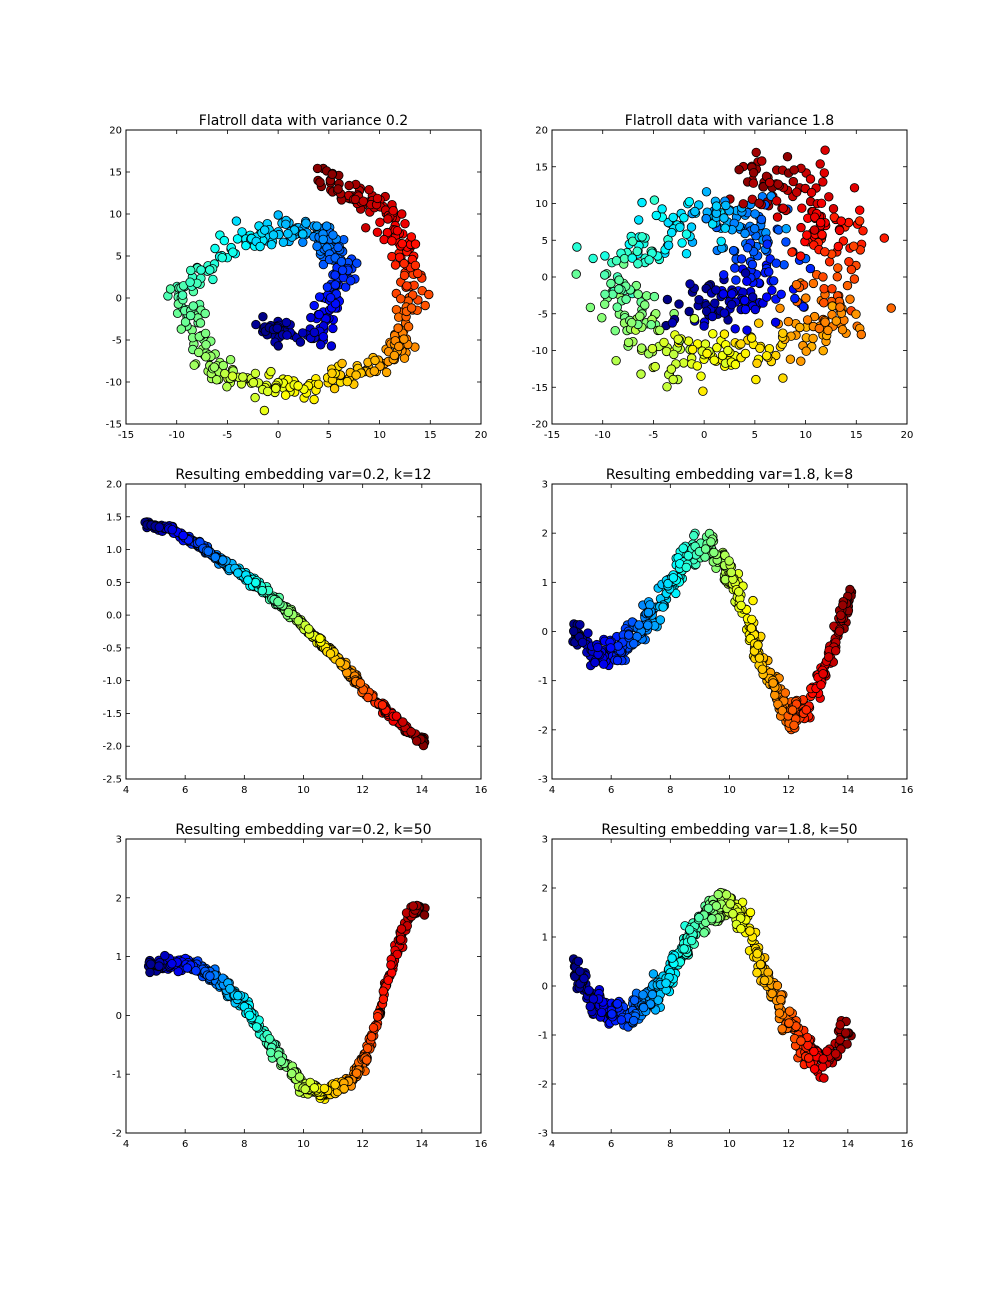  Describe the element at coordinates (126, 435) in the screenshot. I see `x-tick-label: -15` at that location.